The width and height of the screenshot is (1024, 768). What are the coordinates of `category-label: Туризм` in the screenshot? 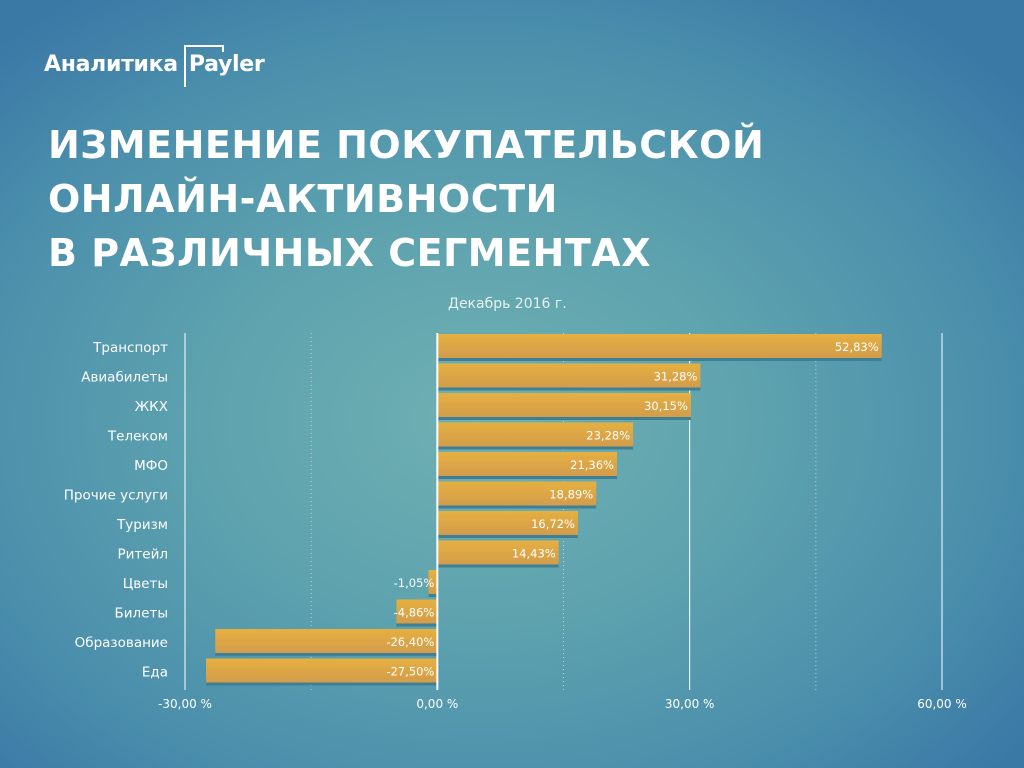 It's located at (142, 525).